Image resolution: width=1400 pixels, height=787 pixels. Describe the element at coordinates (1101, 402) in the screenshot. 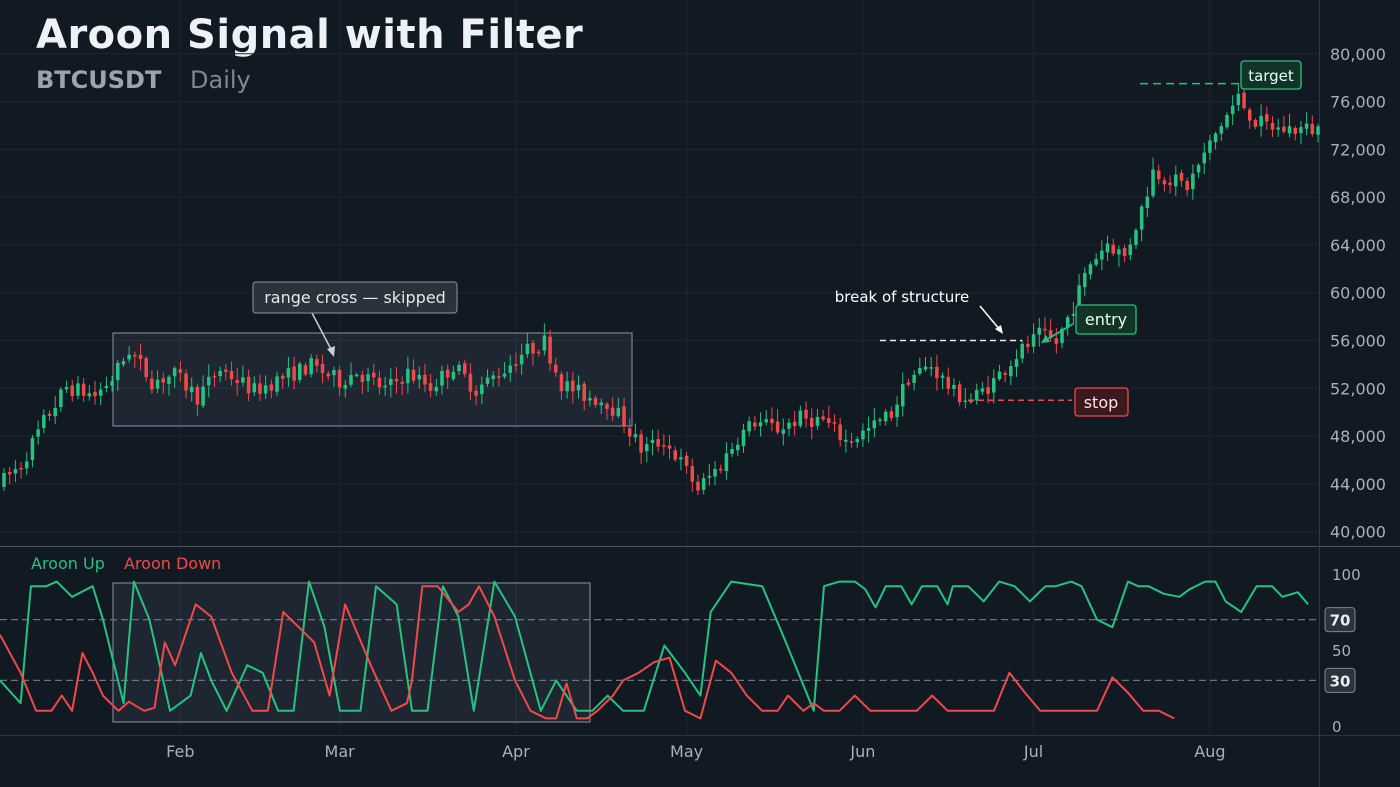

I see `stop-label: stop` at that location.